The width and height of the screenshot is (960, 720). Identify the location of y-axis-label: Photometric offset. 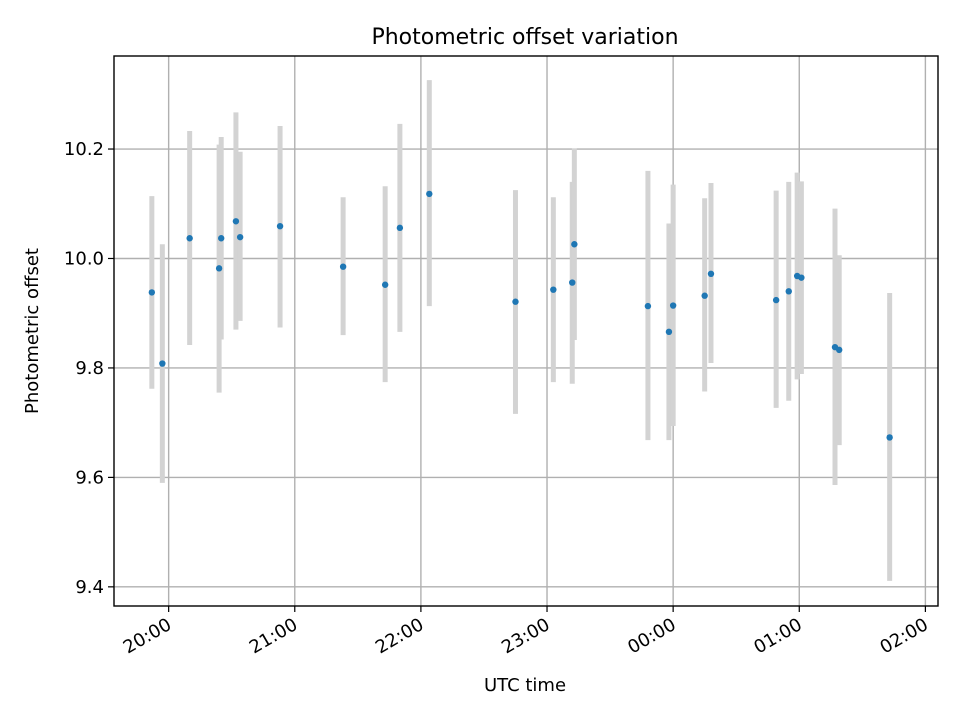
(32, 331).